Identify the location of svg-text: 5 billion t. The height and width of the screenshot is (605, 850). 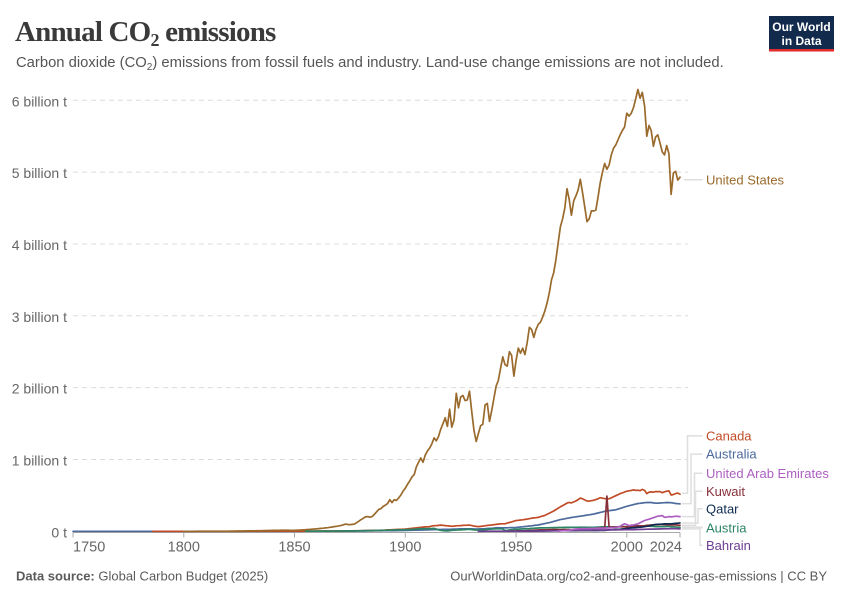
(39, 173).